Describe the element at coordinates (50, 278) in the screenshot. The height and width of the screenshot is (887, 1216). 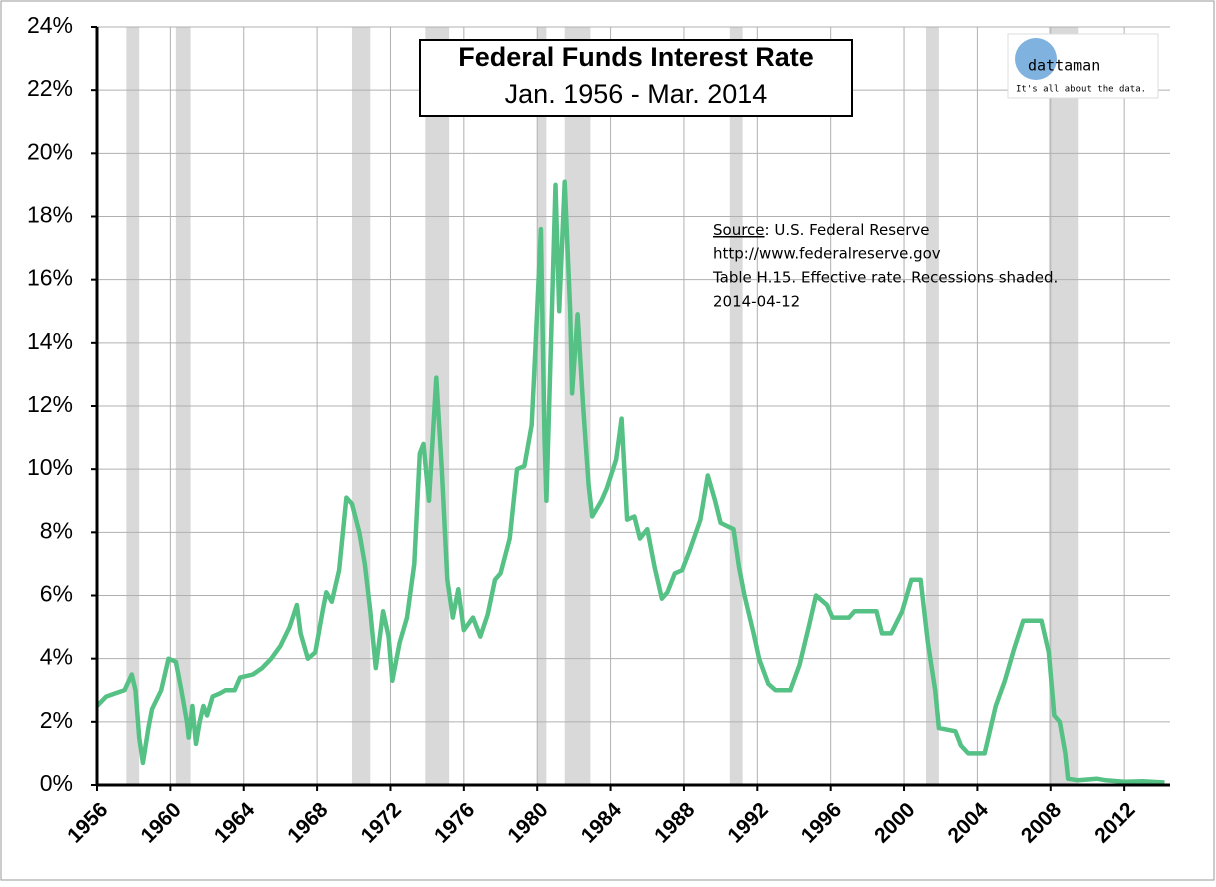
I see `y-tick-label: 16%` at that location.